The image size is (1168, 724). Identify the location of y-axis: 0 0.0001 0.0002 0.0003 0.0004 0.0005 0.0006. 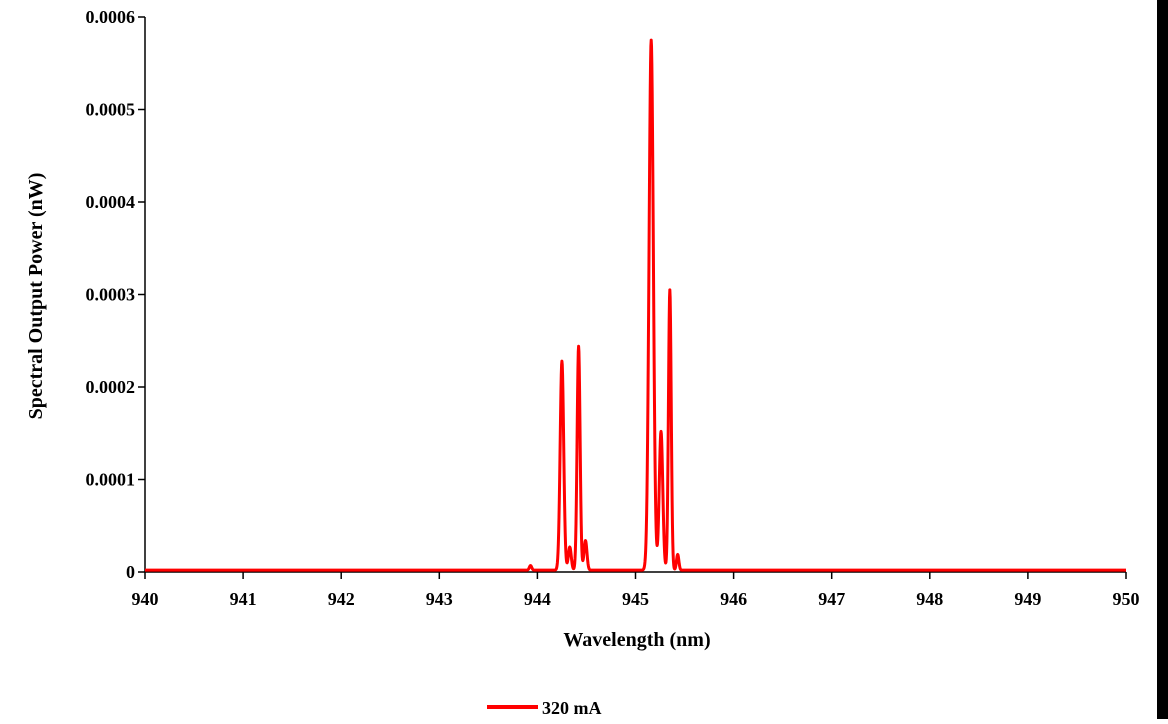
(116, 294).